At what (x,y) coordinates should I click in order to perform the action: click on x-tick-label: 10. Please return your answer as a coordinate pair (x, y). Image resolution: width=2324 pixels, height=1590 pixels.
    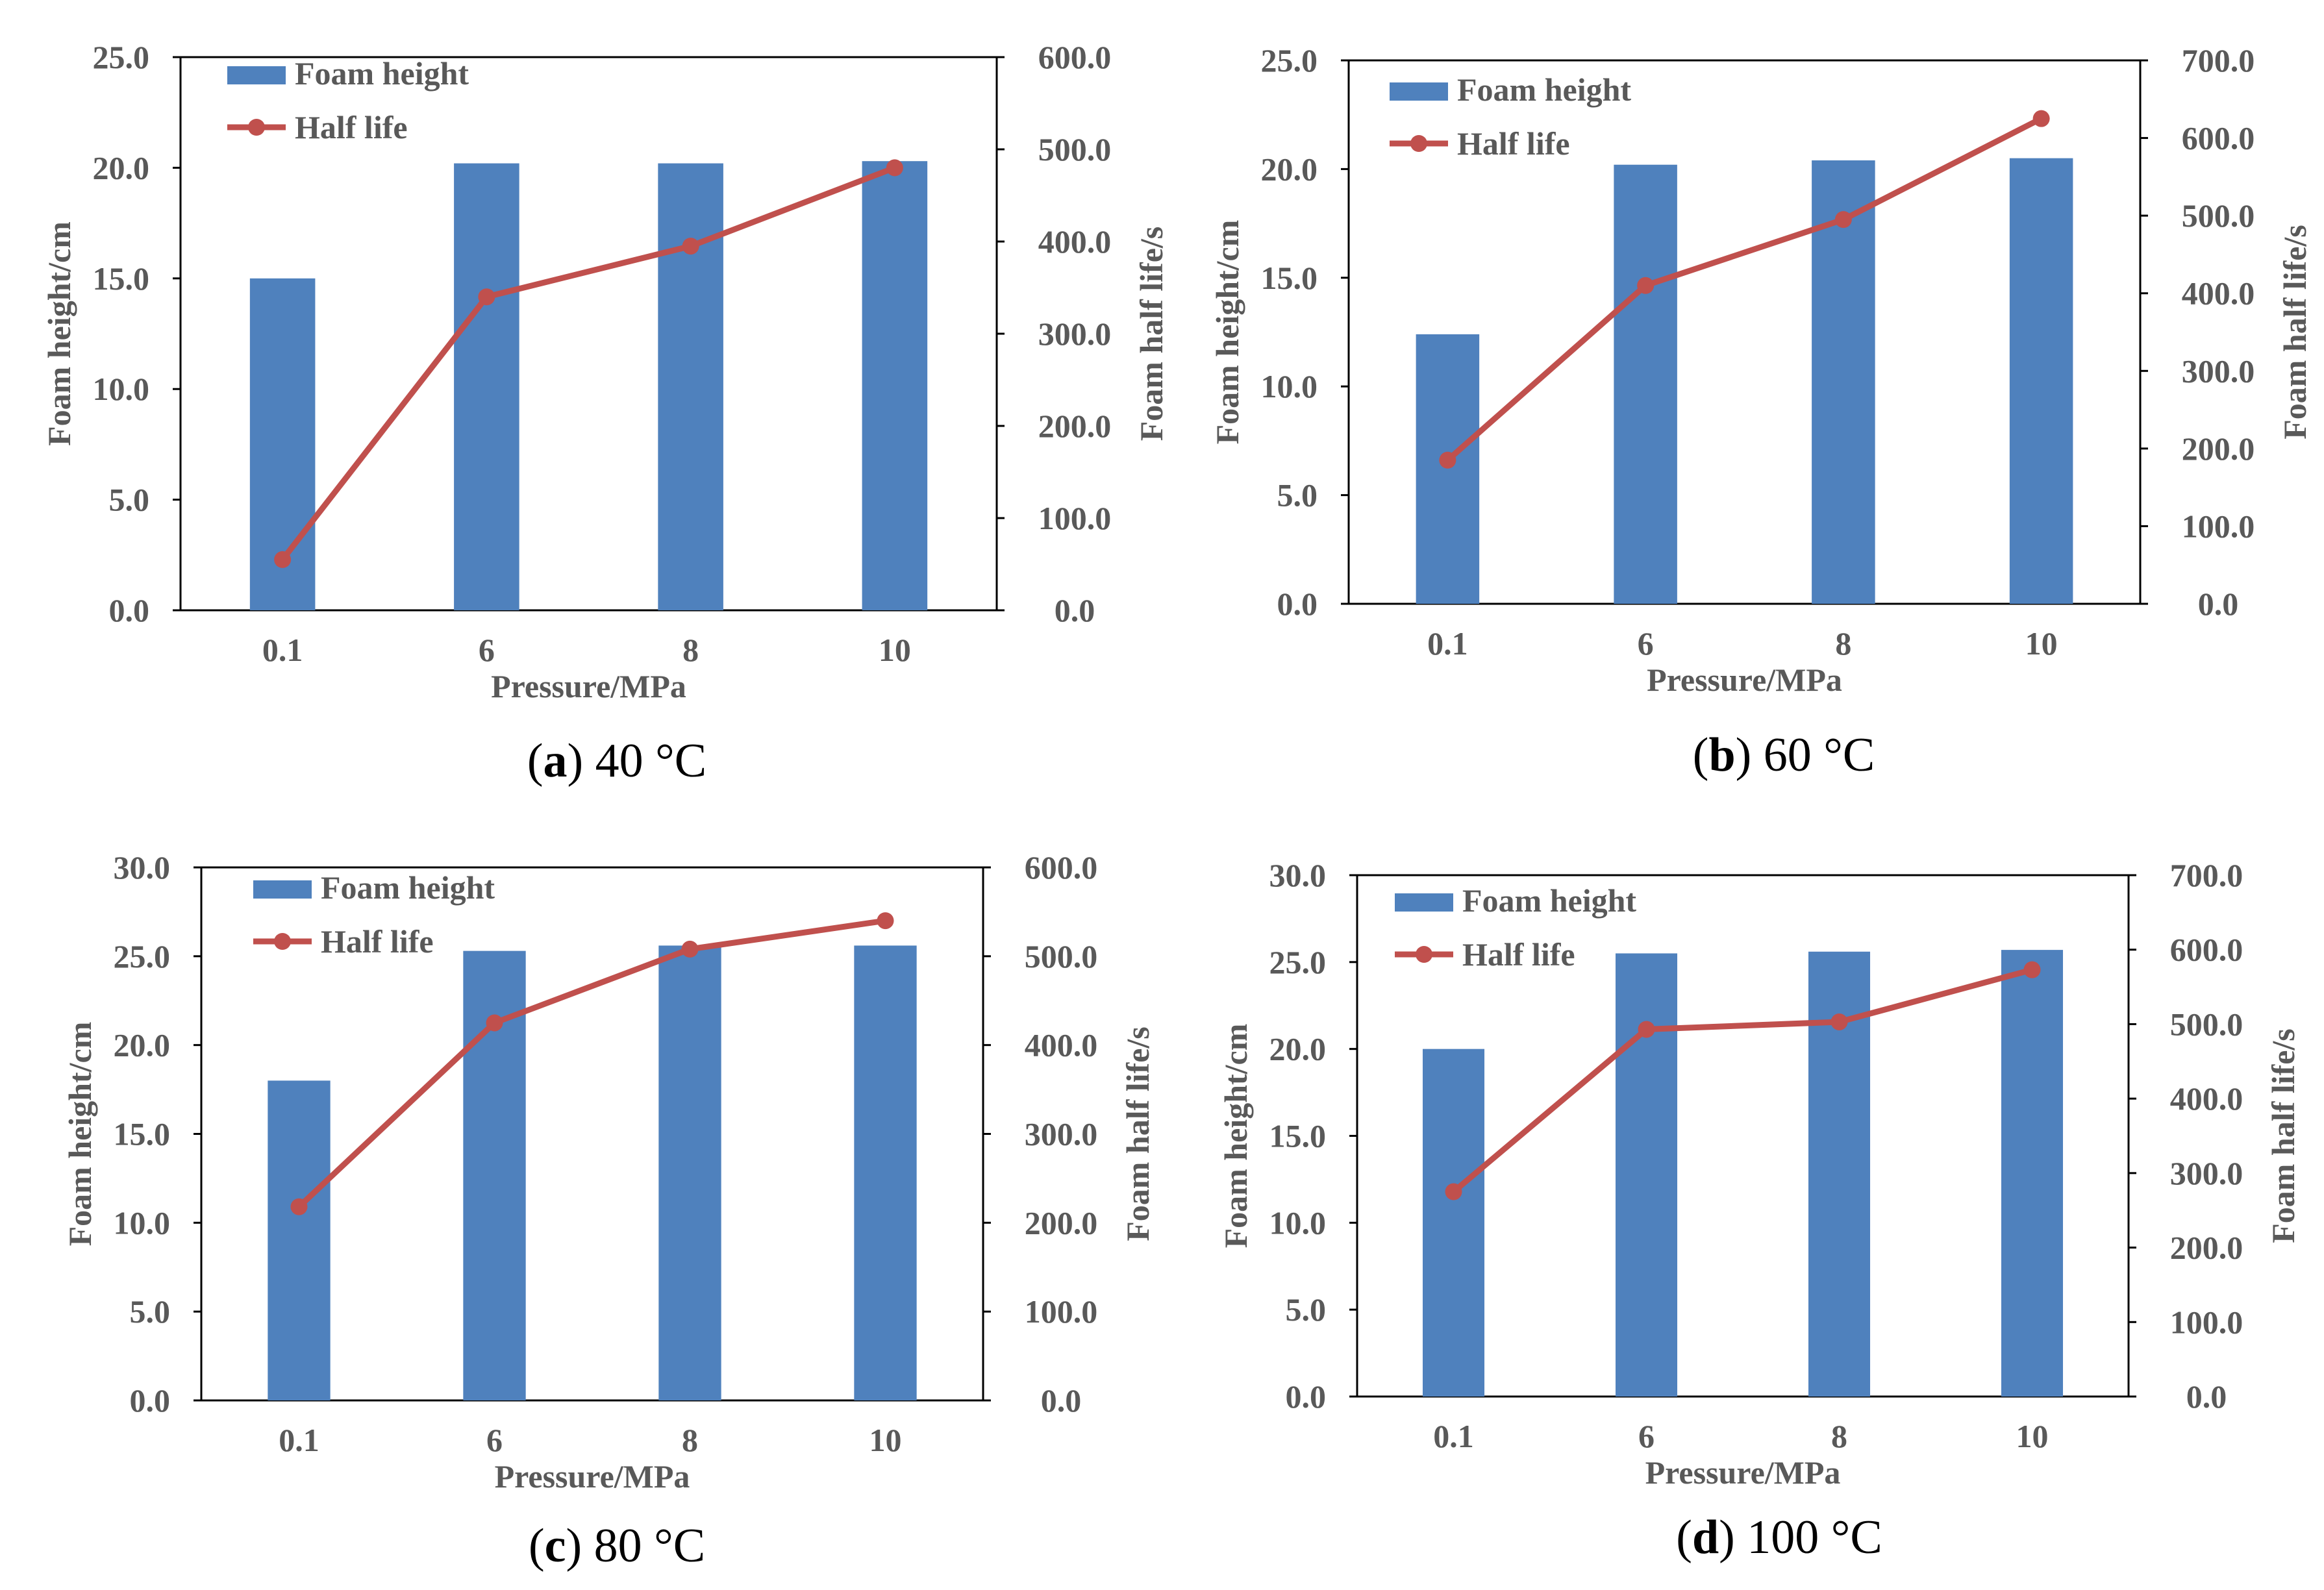
    Looking at the image, I should click on (2042, 643).